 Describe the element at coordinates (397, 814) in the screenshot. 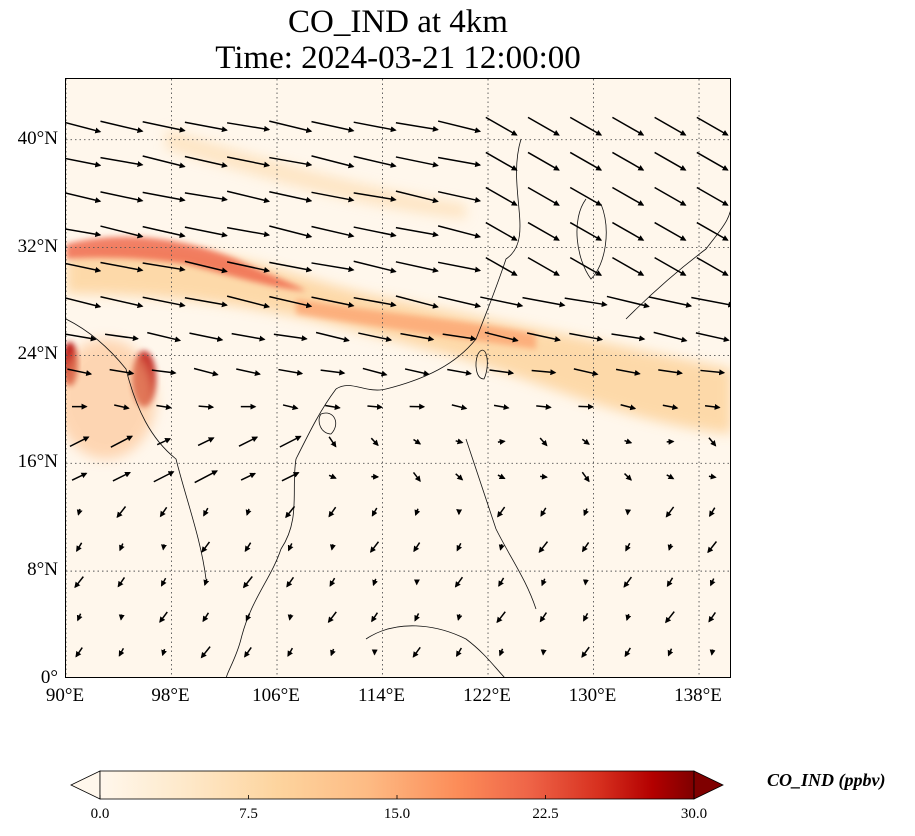

I see `colorbar-tick-label: 15.0` at that location.